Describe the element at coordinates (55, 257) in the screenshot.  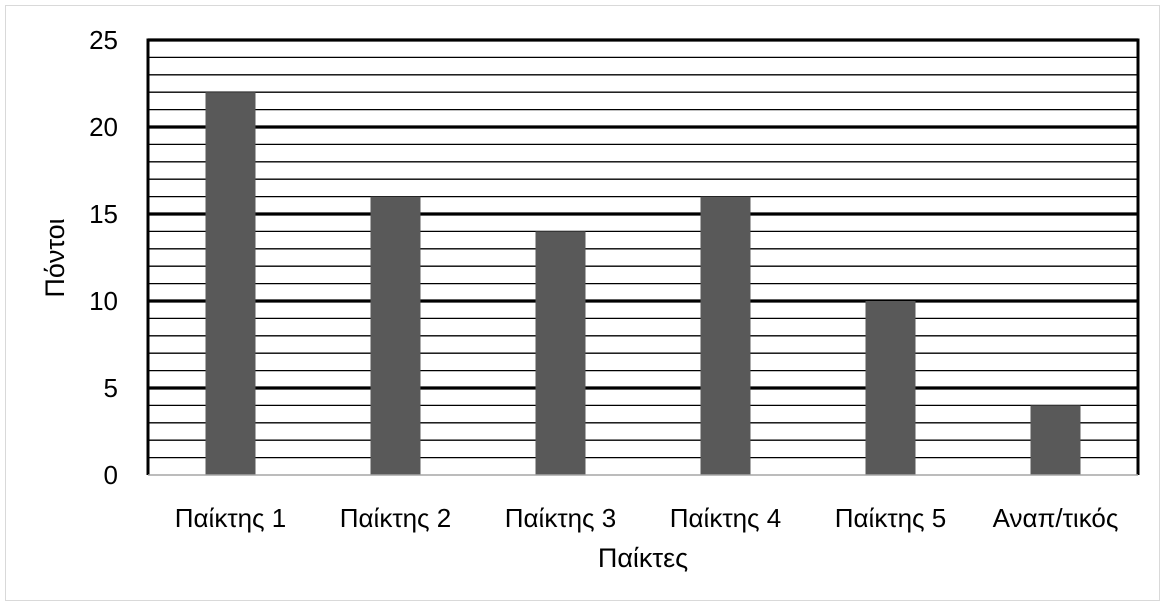
I see `y-axis-title: Πόντοι` at that location.